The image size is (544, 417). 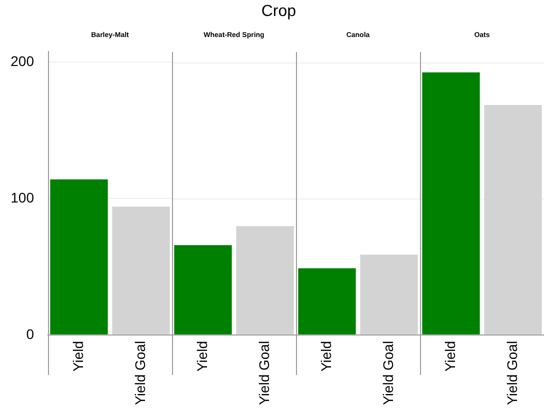 I want to click on y-tick-label: 200, so click(x=22, y=60).